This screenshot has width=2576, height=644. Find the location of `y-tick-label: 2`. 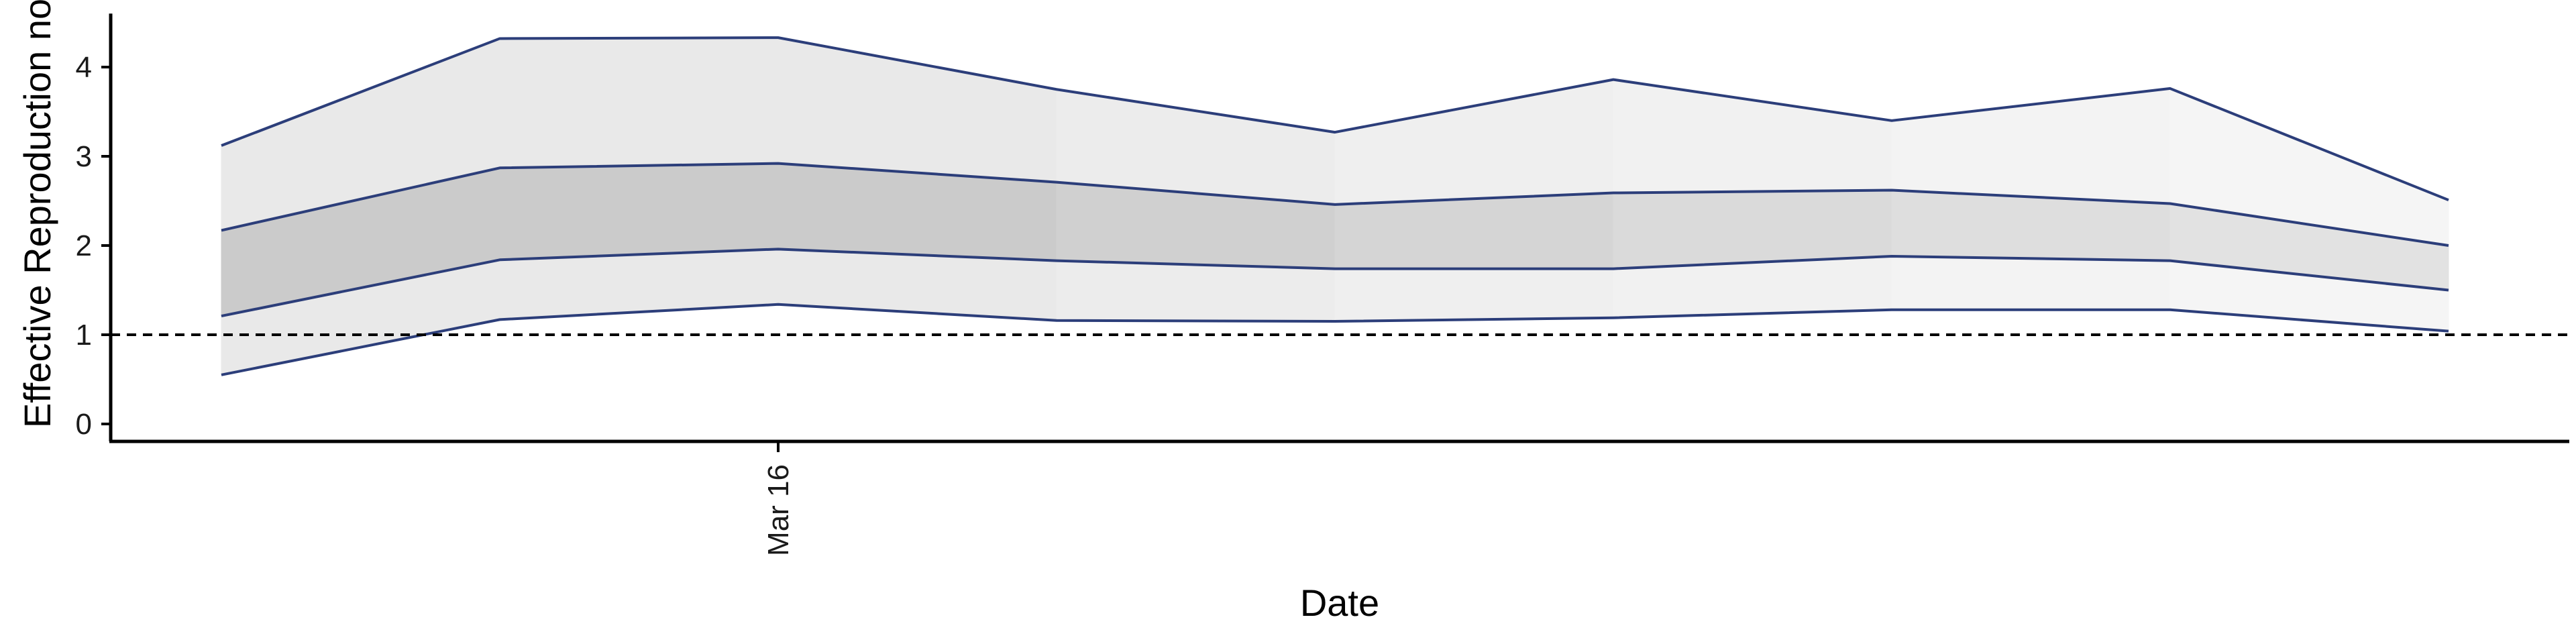

y-tick-label: 2 is located at coordinates (84, 245).